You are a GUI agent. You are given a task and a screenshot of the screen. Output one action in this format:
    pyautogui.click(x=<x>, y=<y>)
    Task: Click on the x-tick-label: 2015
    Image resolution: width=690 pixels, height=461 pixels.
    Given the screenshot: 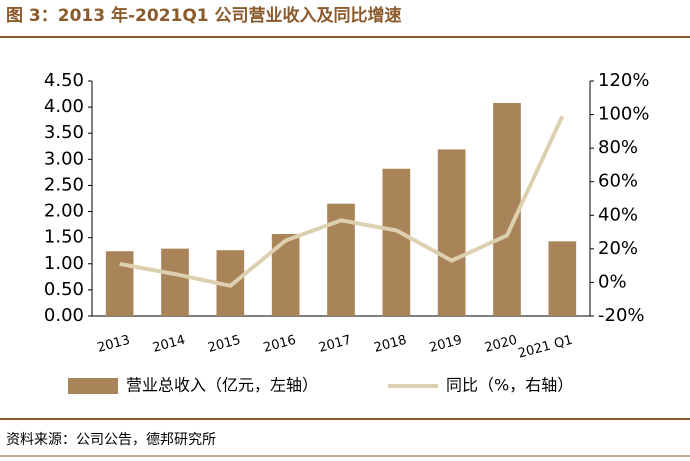 What is the action you would take?
    pyautogui.click(x=224, y=344)
    